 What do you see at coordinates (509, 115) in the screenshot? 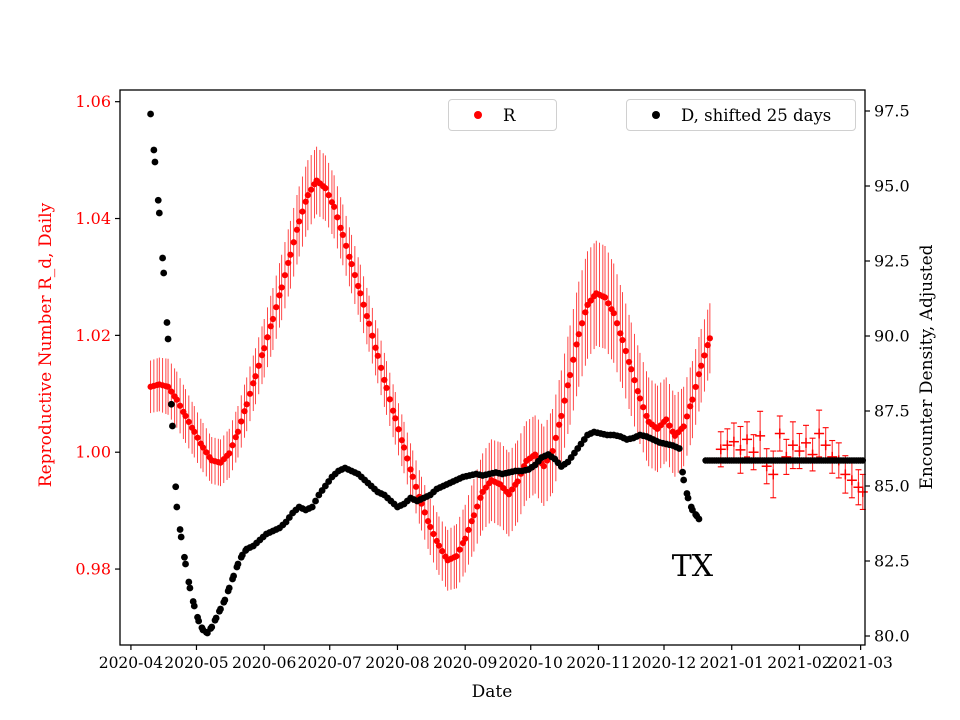
I see `legend-r-label: R` at bounding box center [509, 115].